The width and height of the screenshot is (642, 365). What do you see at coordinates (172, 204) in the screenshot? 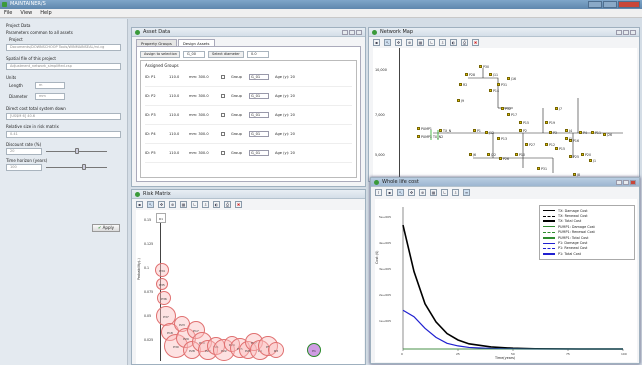
I see `zoom-icon: ⊕` at bounding box center [172, 204].